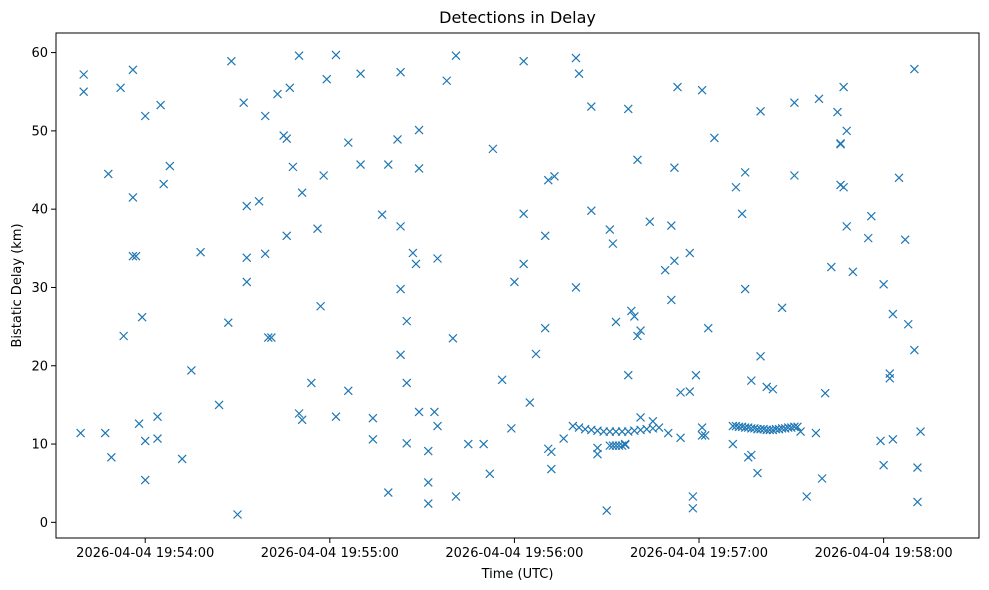 The image size is (989, 590). I want to click on y-axis-label: Bistatic Delay (km), so click(17, 285).